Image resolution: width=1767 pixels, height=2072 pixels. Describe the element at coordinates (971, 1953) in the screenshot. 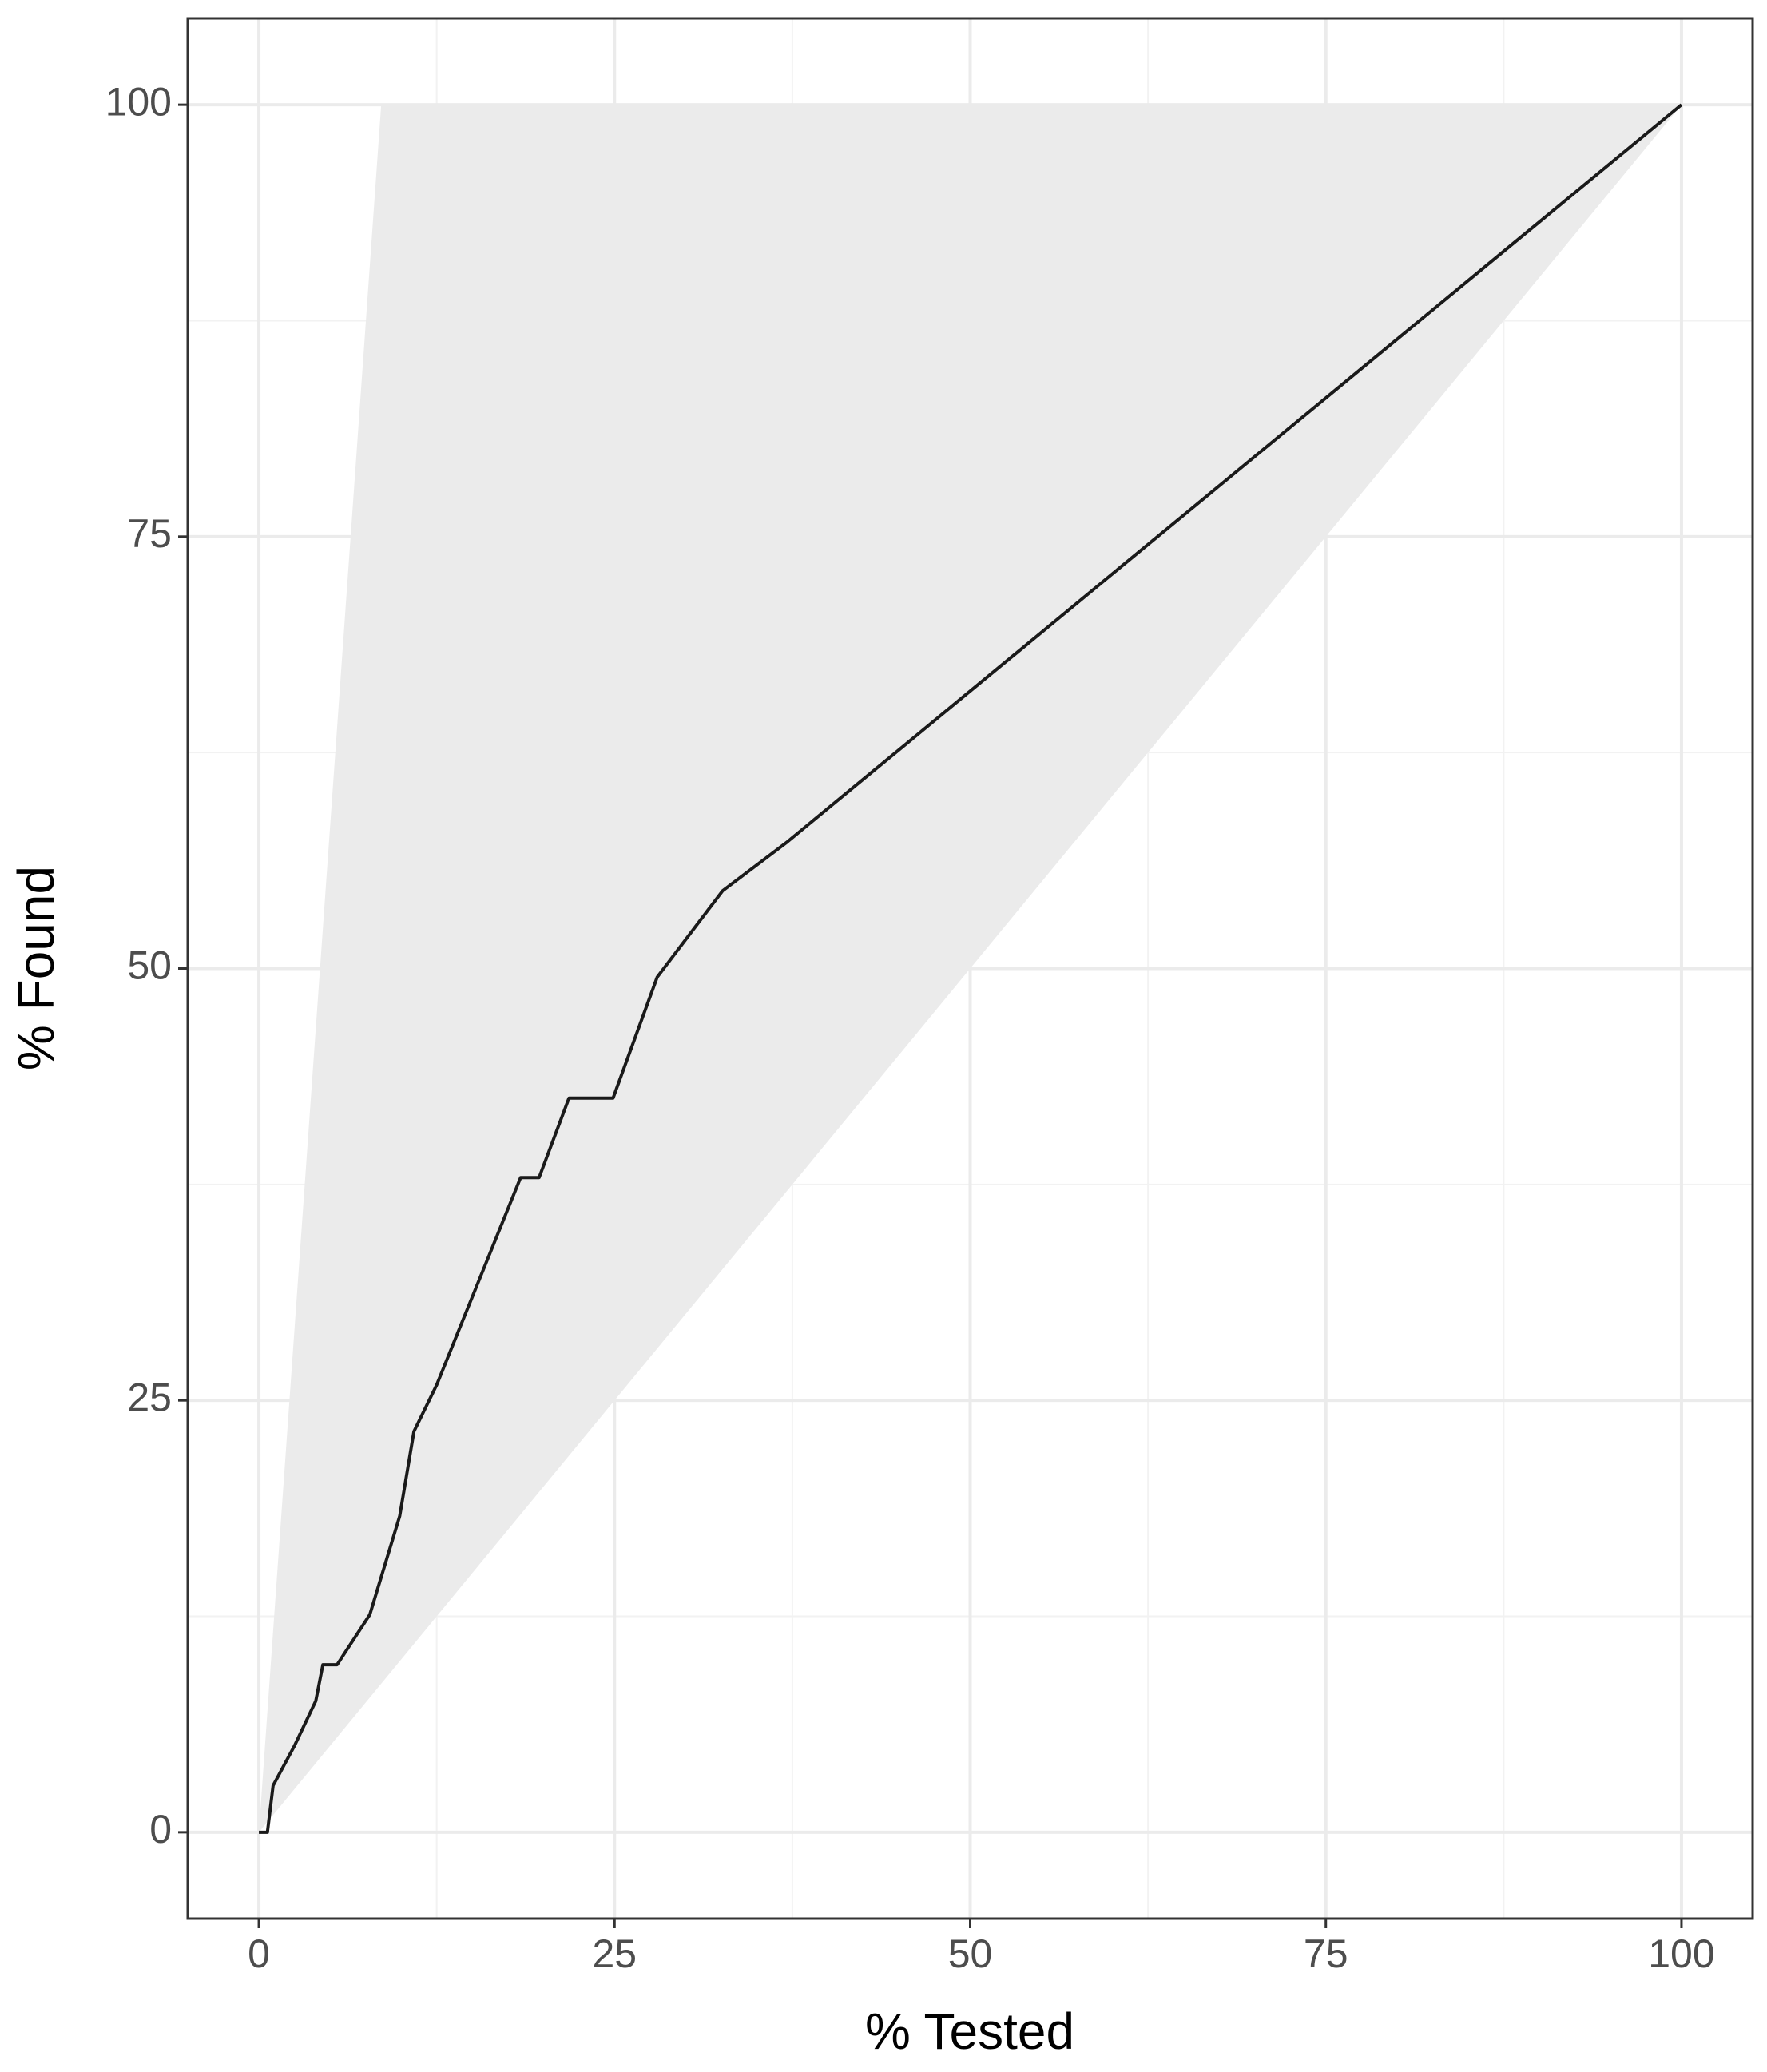

I see `x-tick-label: 50` at that location.